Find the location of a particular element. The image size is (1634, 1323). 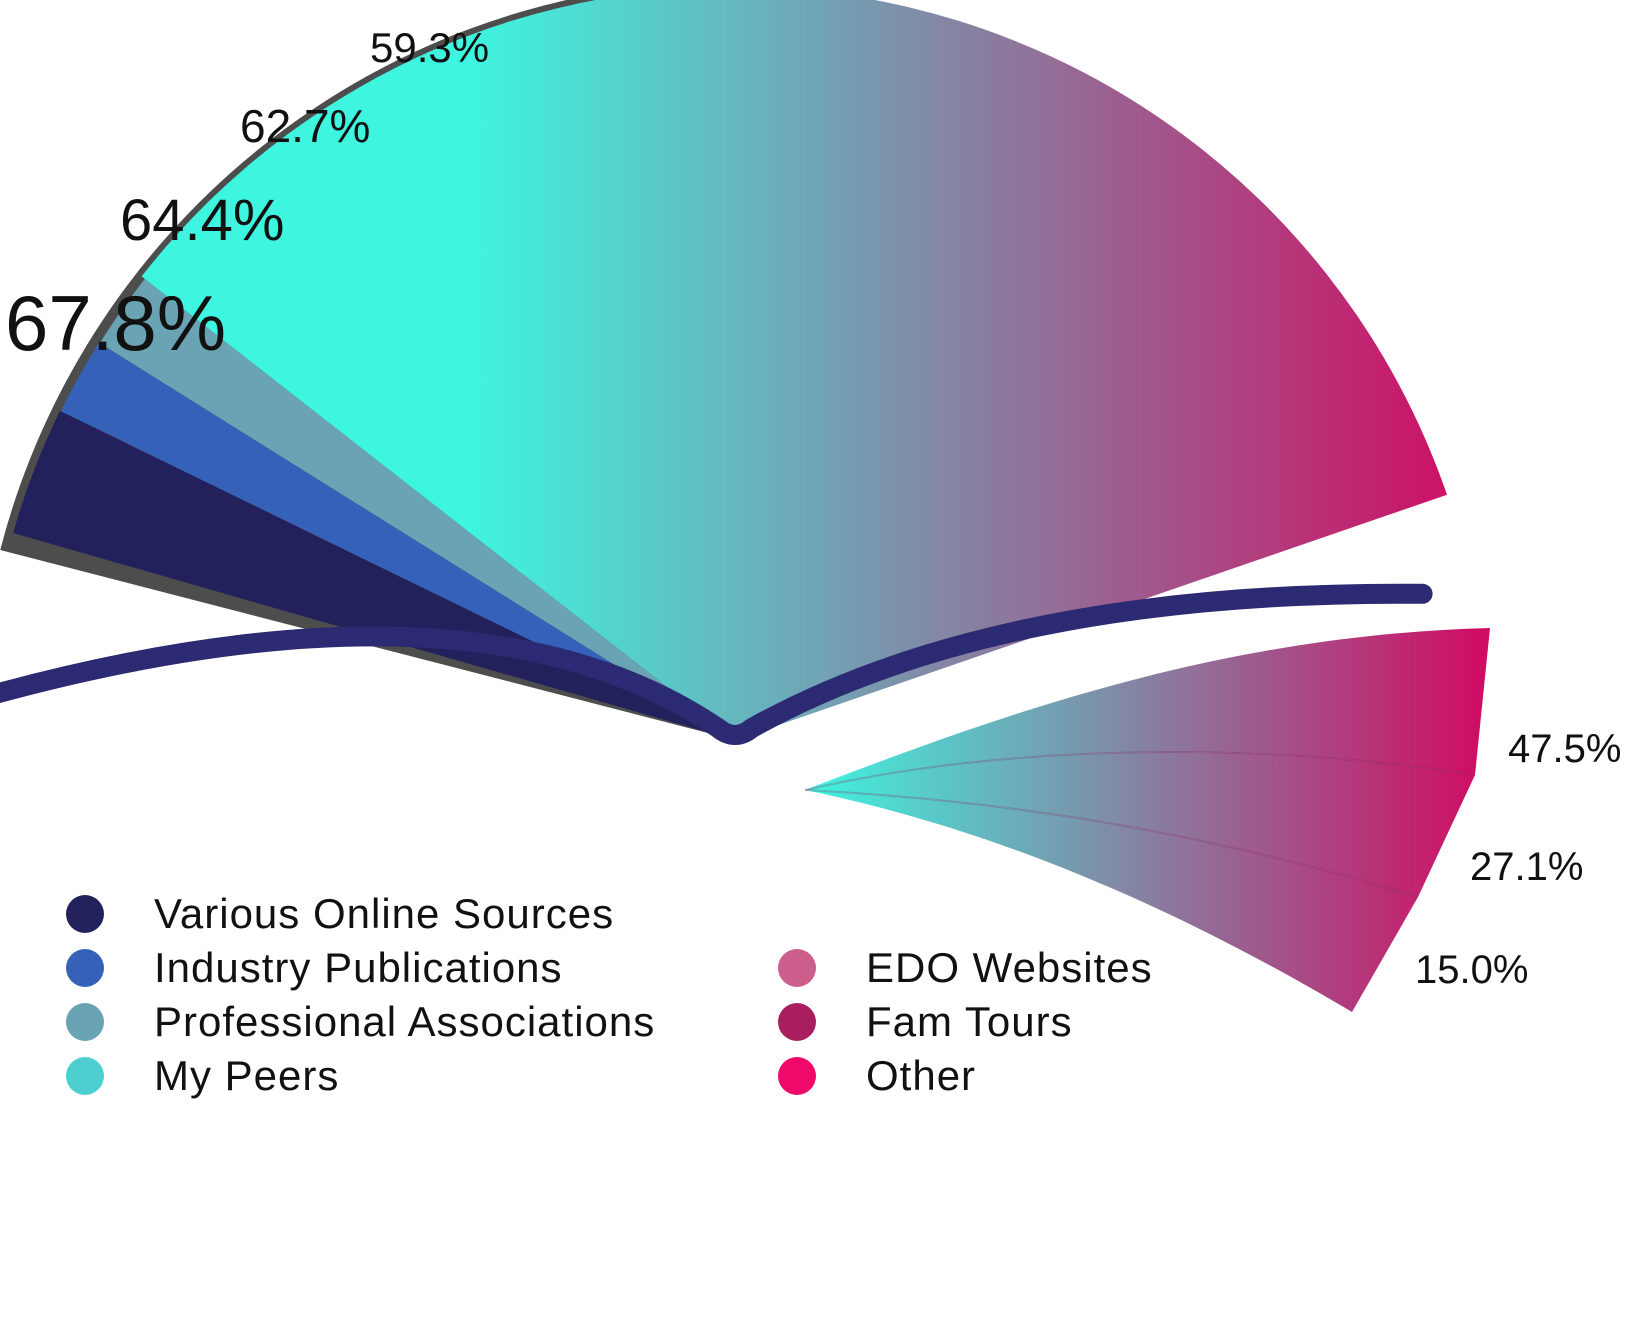

legend-item-other: Other is located at coordinates (877, 1076).